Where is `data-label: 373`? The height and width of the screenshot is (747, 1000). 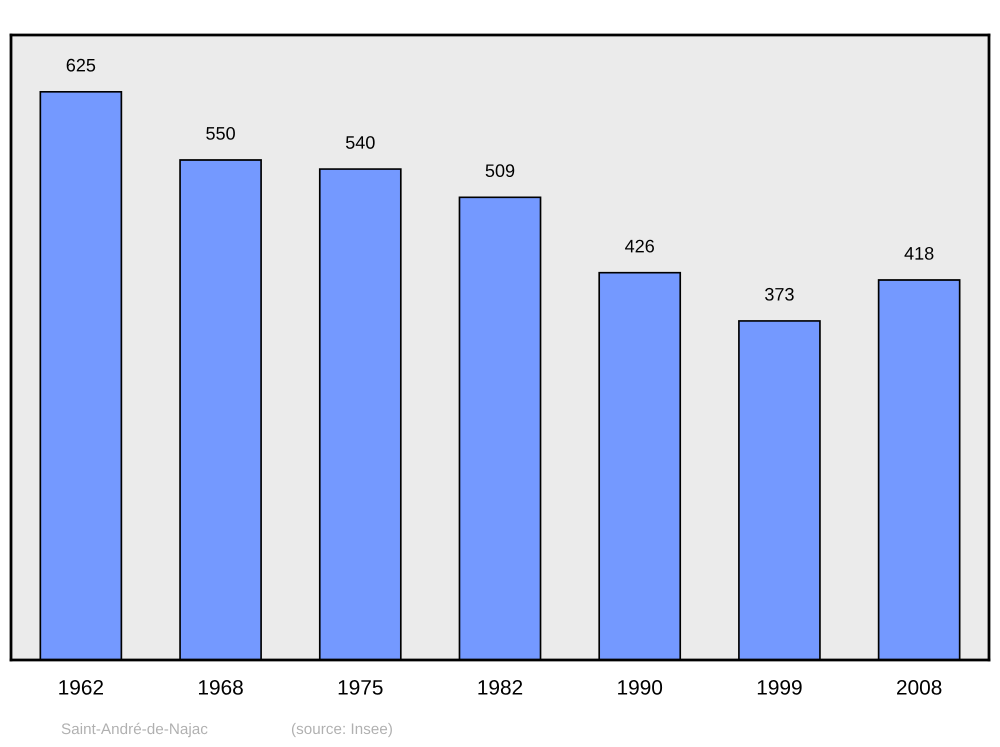
data-label: 373 is located at coordinates (779, 294).